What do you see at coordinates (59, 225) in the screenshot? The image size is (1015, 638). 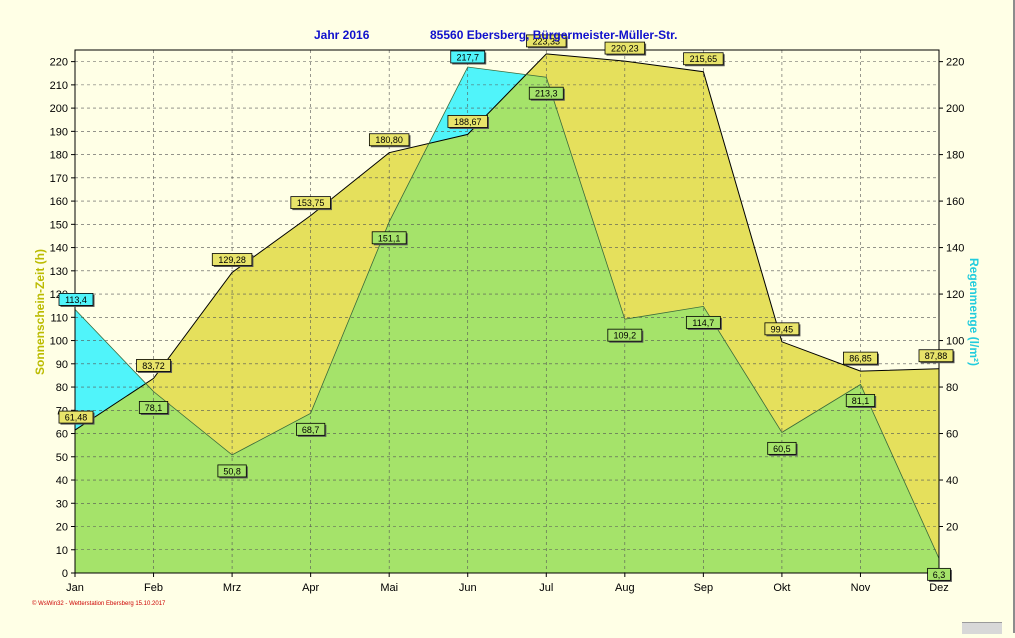 I see `left-tick-label: 150` at bounding box center [59, 225].